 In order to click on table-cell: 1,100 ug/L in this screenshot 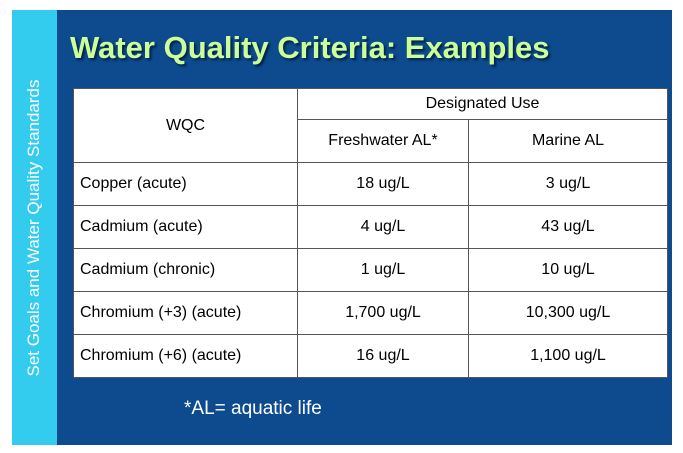, I will do `click(568, 356)`.